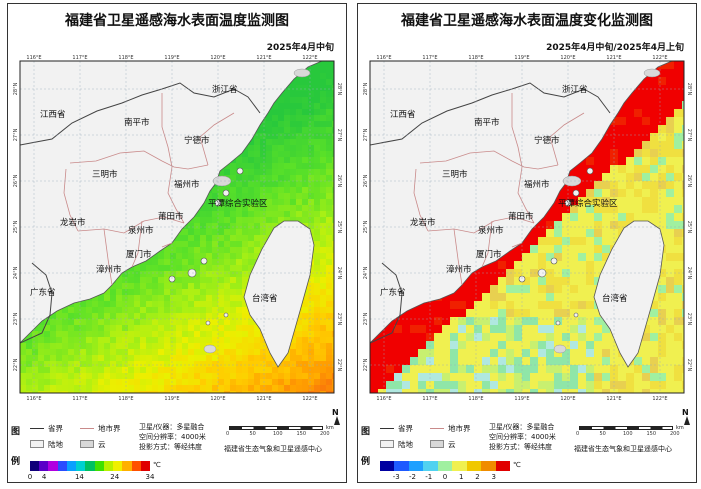  I want to click on satellite-info: 卫星/仪器：多星融合, so click(172, 427).